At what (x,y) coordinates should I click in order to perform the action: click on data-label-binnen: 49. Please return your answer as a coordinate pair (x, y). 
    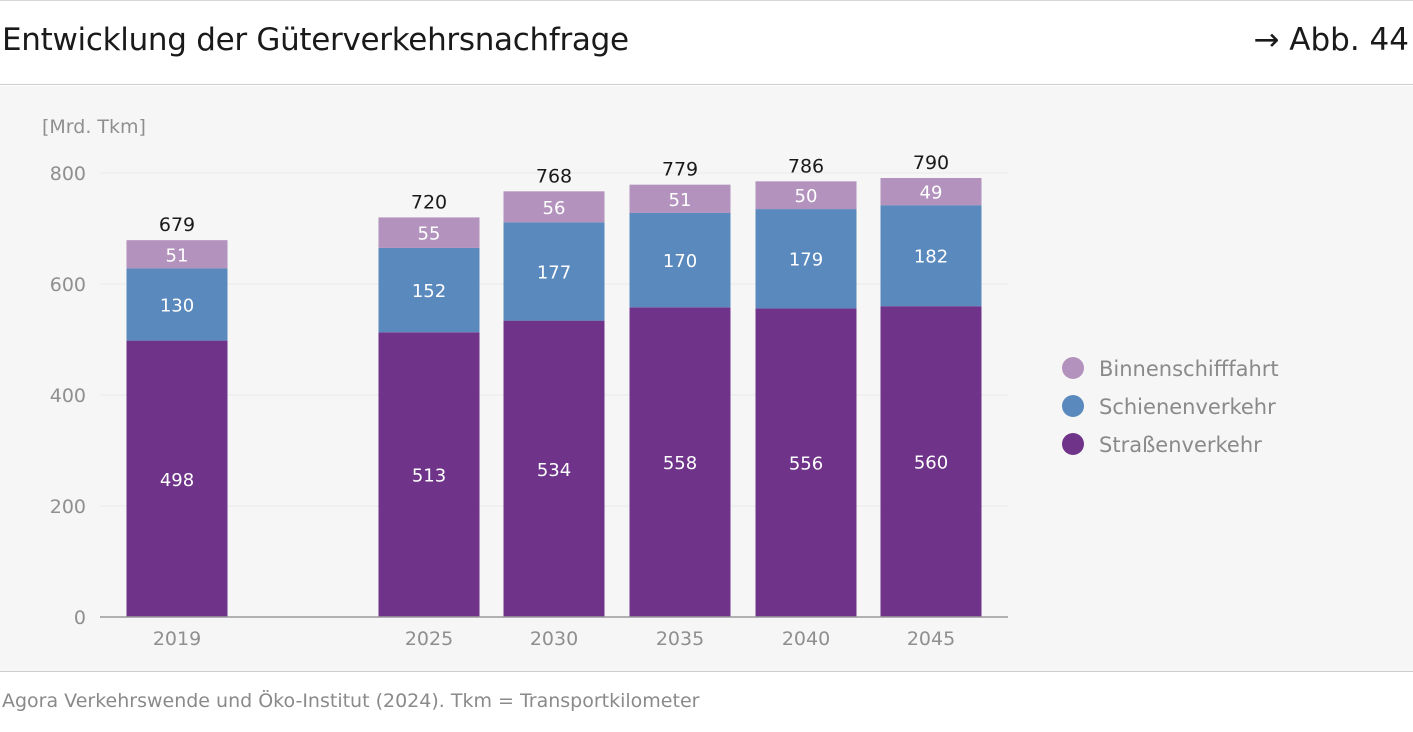
    Looking at the image, I should click on (931, 193).